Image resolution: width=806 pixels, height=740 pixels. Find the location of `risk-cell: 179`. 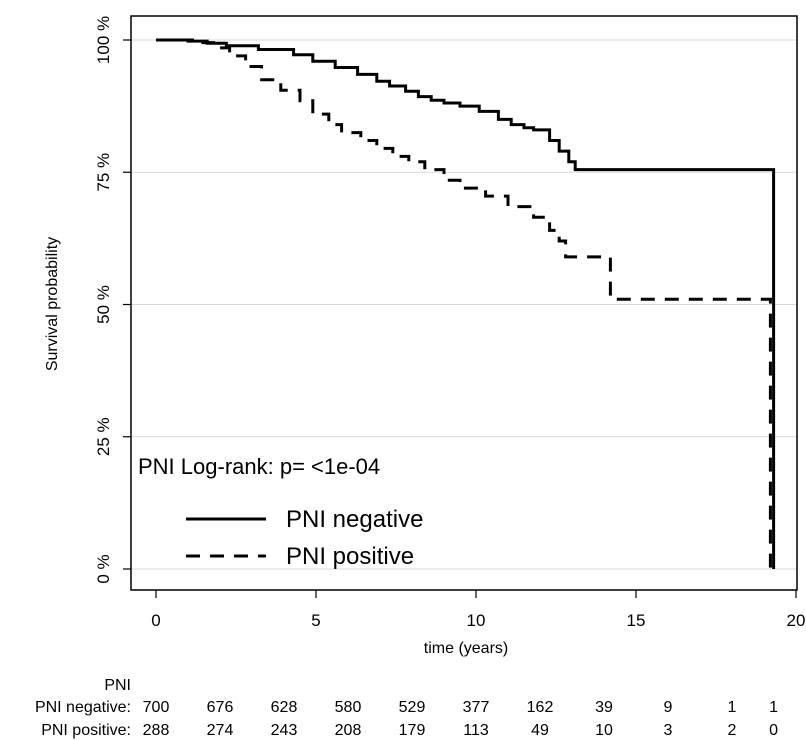

risk-cell: 179 is located at coordinates (412, 730).